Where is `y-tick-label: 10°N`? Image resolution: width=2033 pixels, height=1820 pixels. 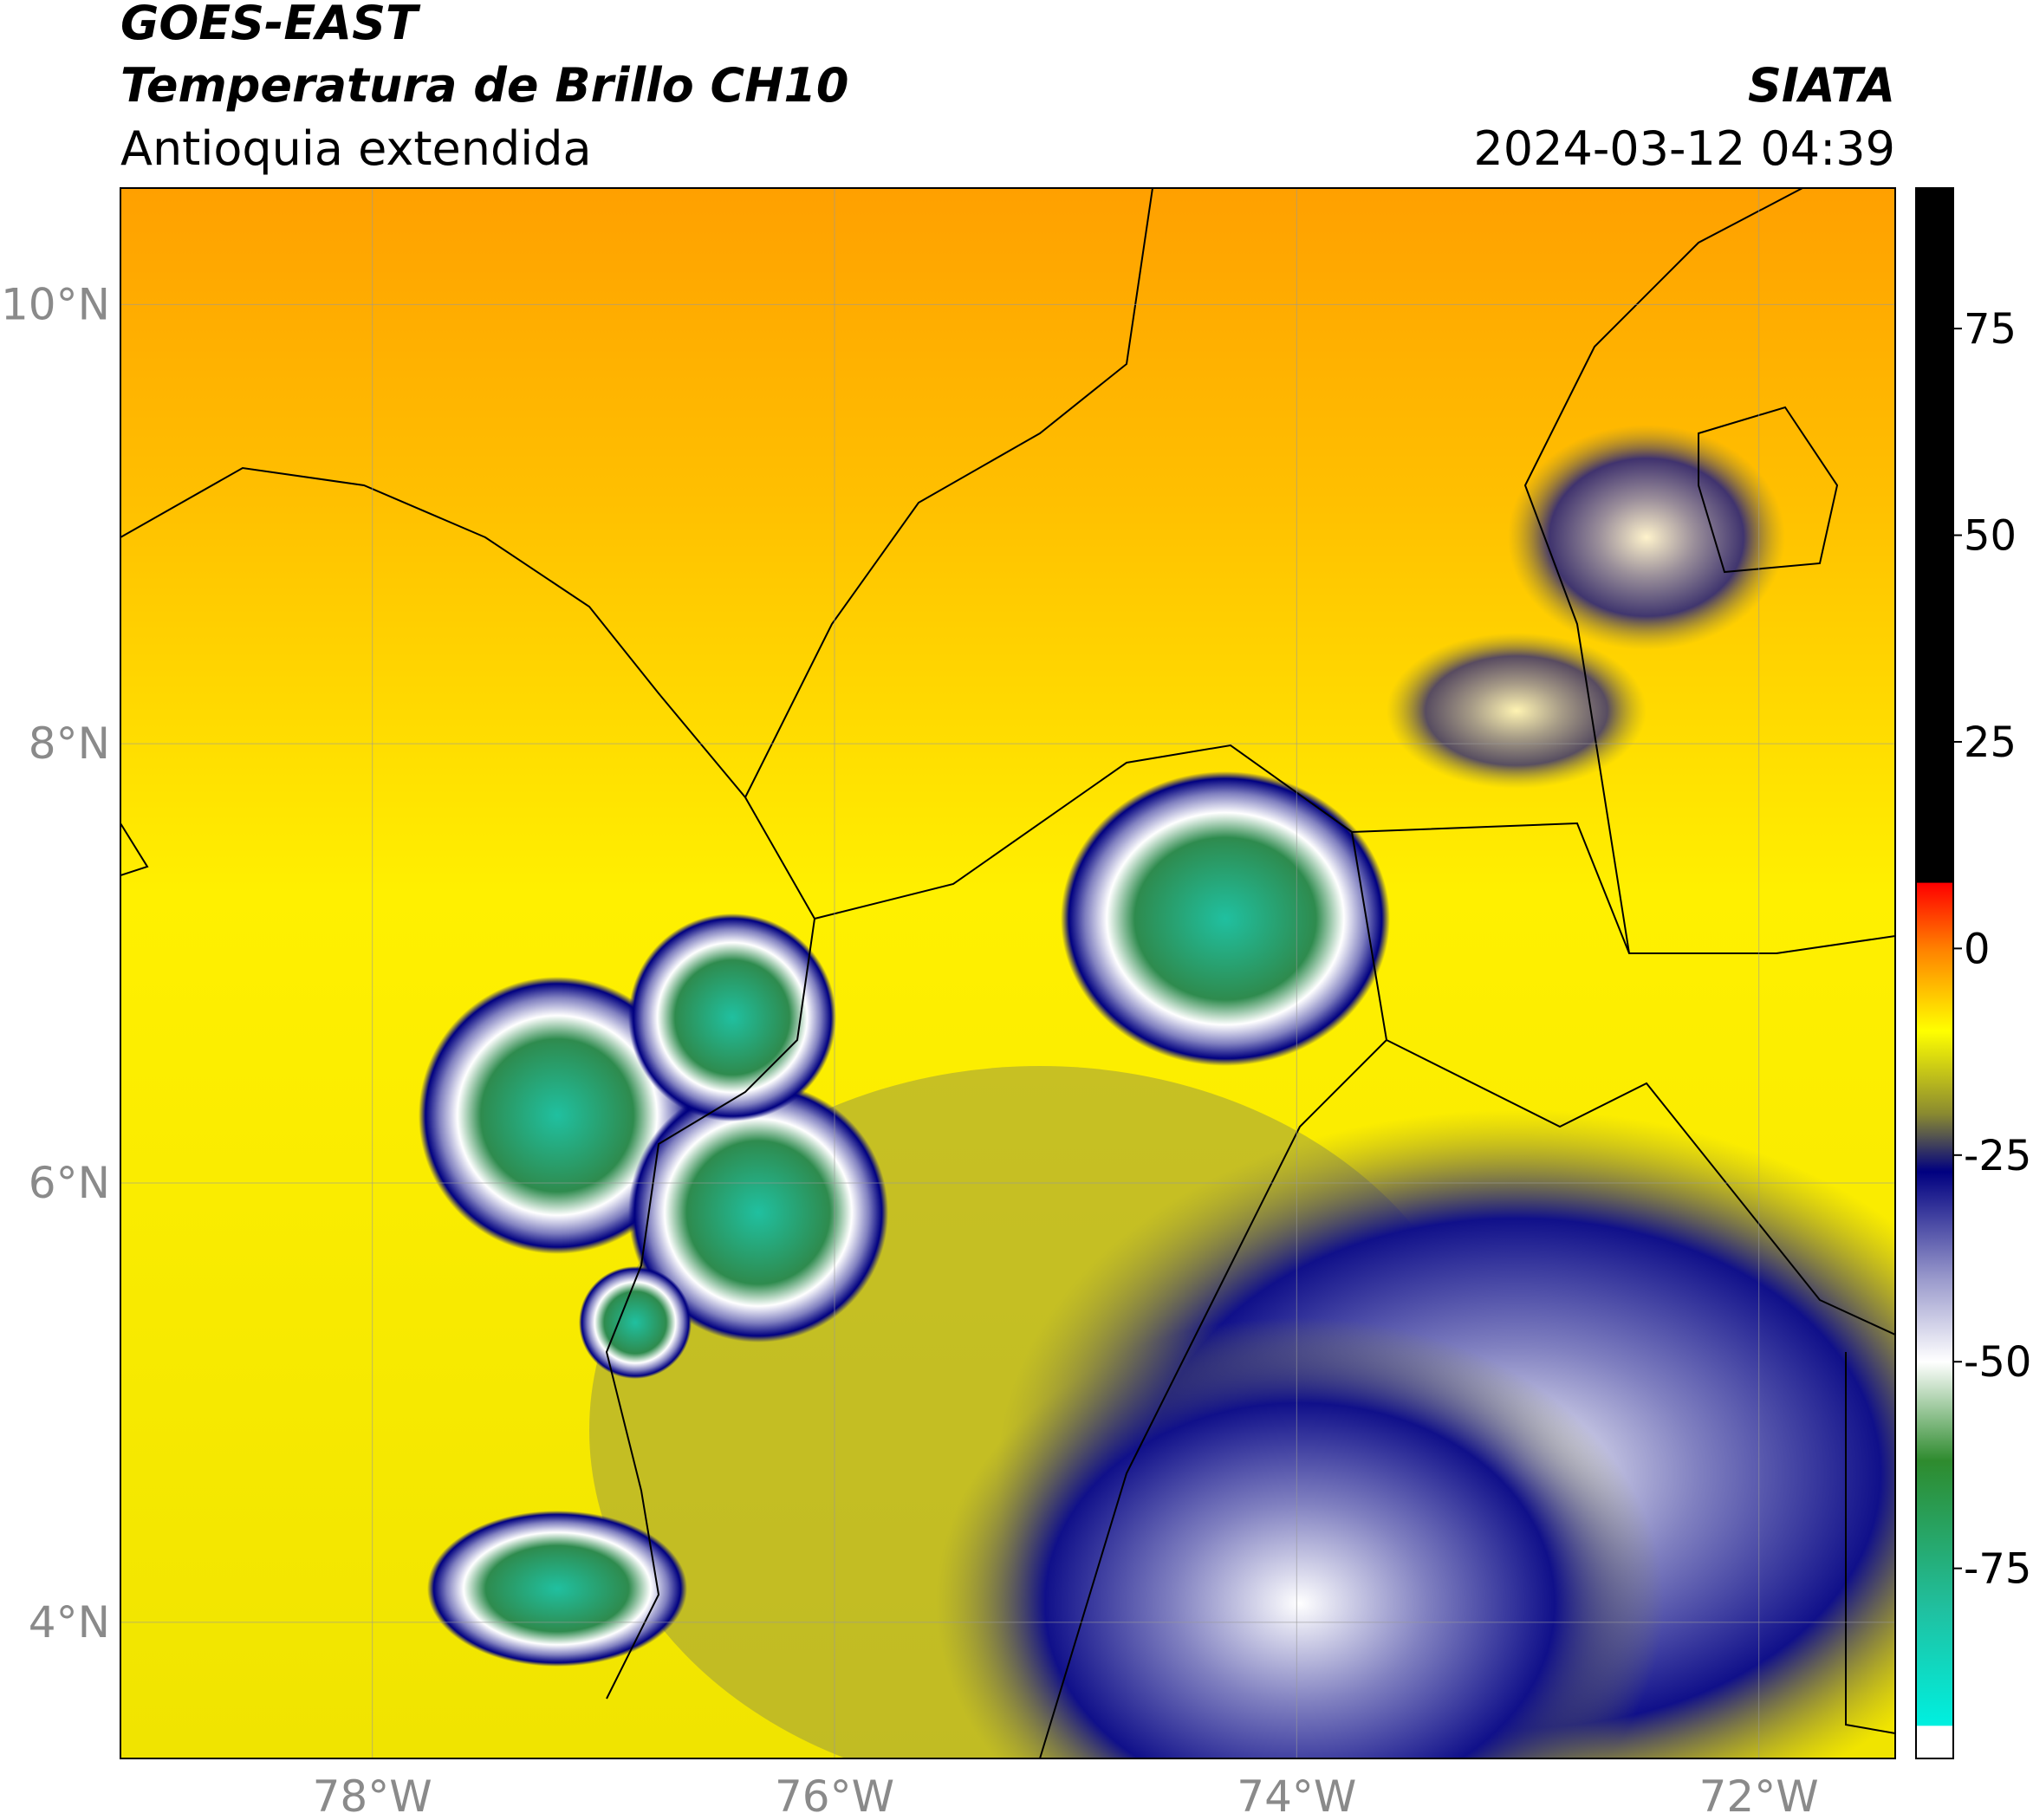
y-tick-label: 10°N is located at coordinates (55, 304).